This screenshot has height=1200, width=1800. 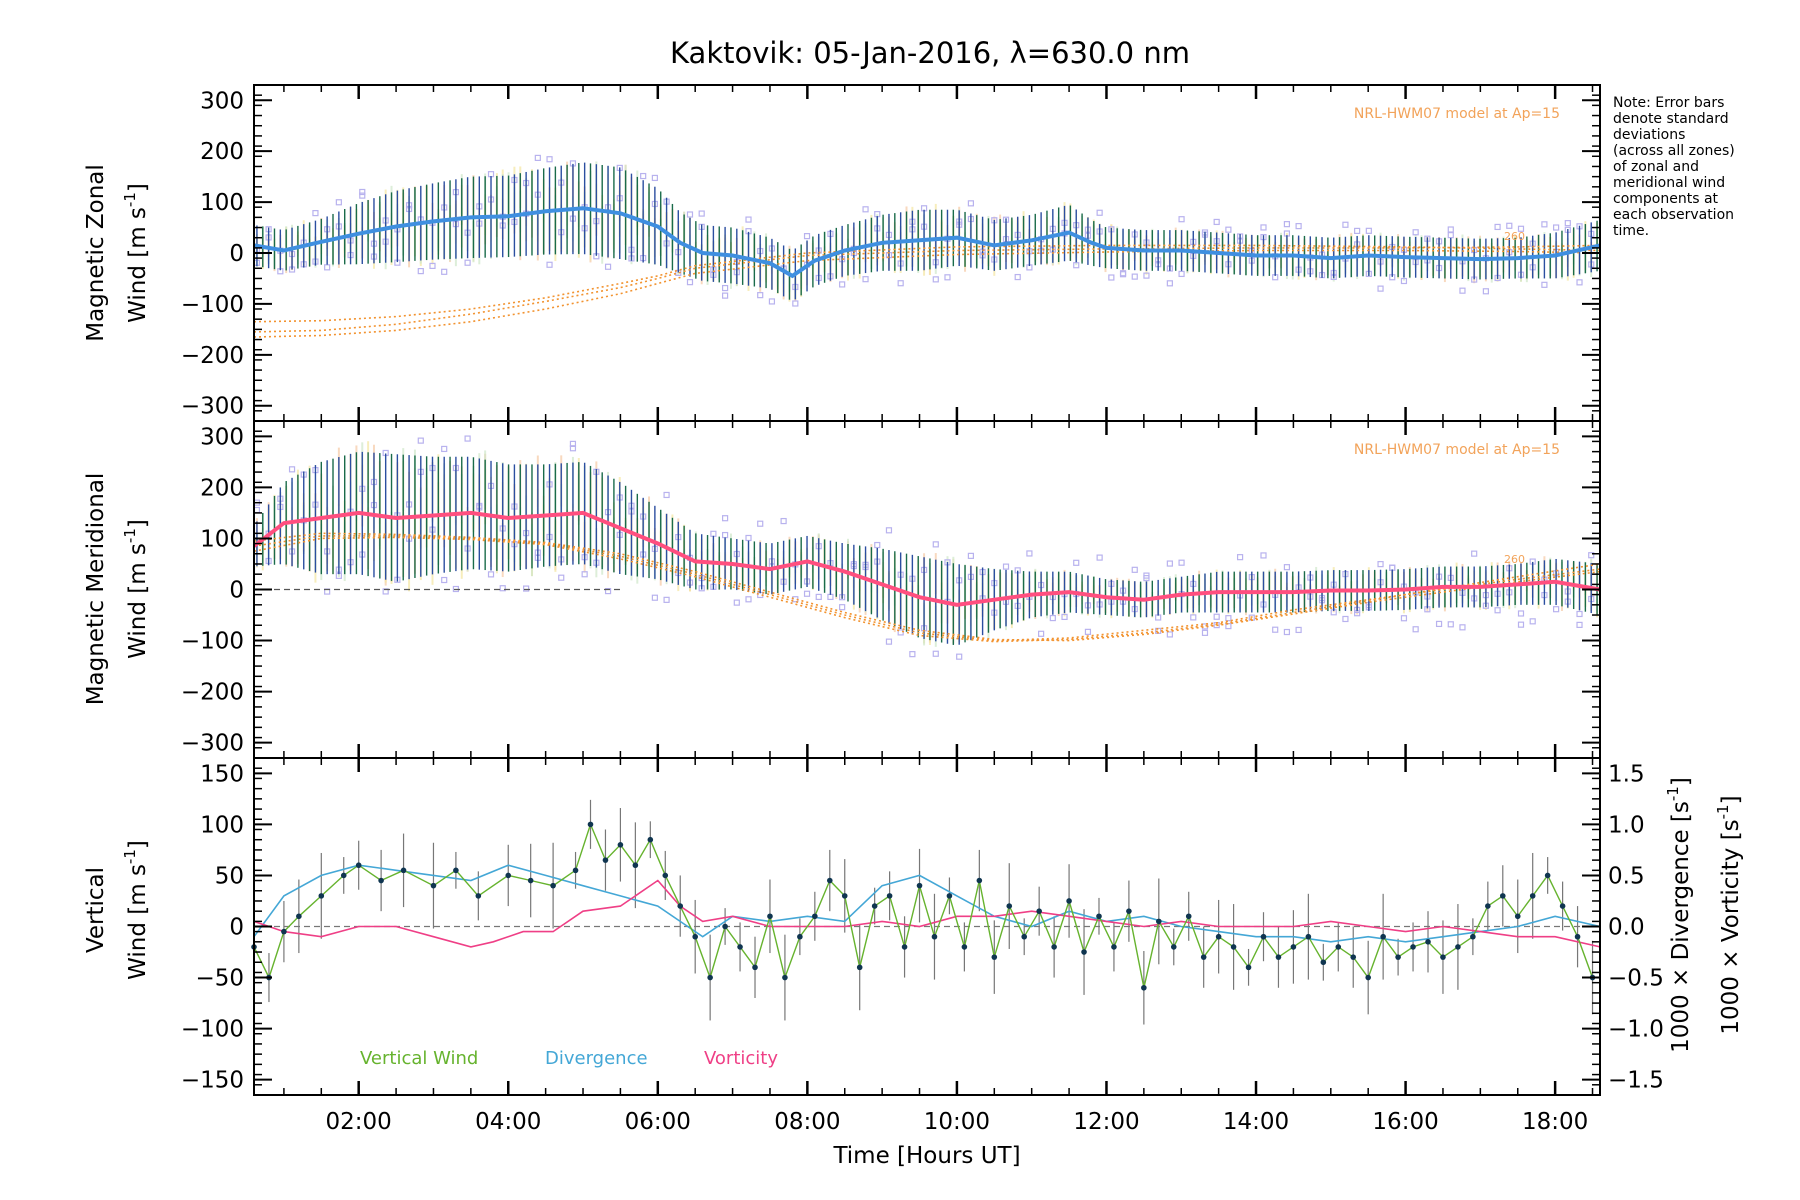 I want to click on x-tick-label: 04:00, so click(x=508, y=1122).